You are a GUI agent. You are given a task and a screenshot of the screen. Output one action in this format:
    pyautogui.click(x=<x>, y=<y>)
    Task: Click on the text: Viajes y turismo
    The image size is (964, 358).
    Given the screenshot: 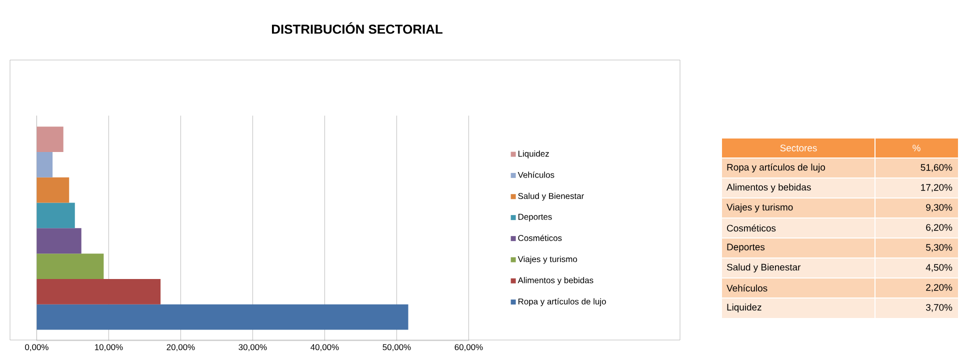 What is the action you would take?
    pyautogui.click(x=759, y=208)
    